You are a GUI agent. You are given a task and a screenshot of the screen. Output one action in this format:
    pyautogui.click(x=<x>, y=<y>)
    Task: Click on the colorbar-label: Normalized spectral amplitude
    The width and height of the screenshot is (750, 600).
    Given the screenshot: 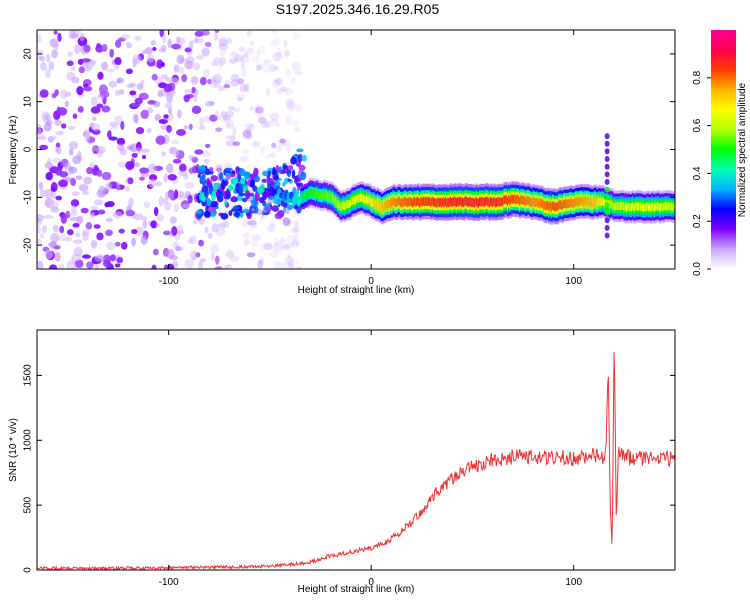 What is the action you would take?
    pyautogui.click(x=742, y=149)
    